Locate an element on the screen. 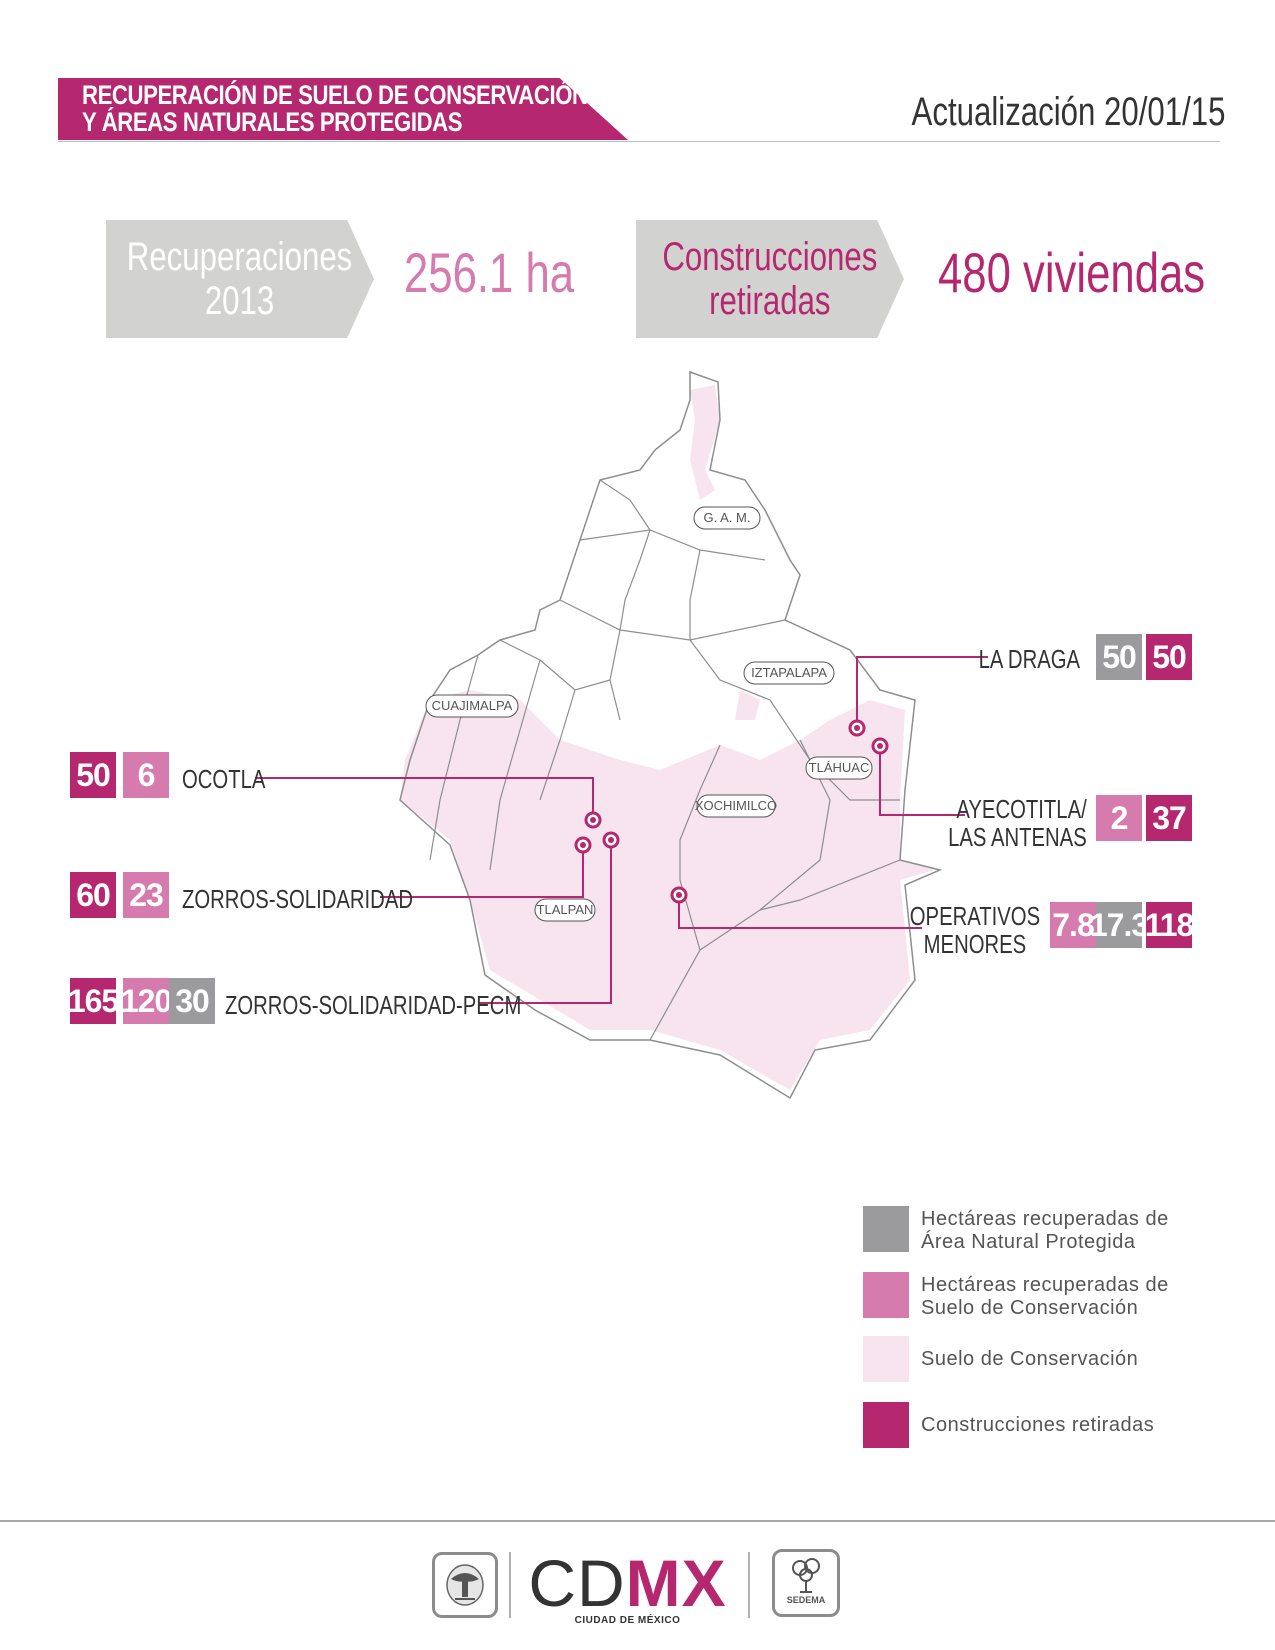 The height and width of the screenshot is (1650, 1275). conservation-soil-iztapalapa is located at coordinates (747, 705).